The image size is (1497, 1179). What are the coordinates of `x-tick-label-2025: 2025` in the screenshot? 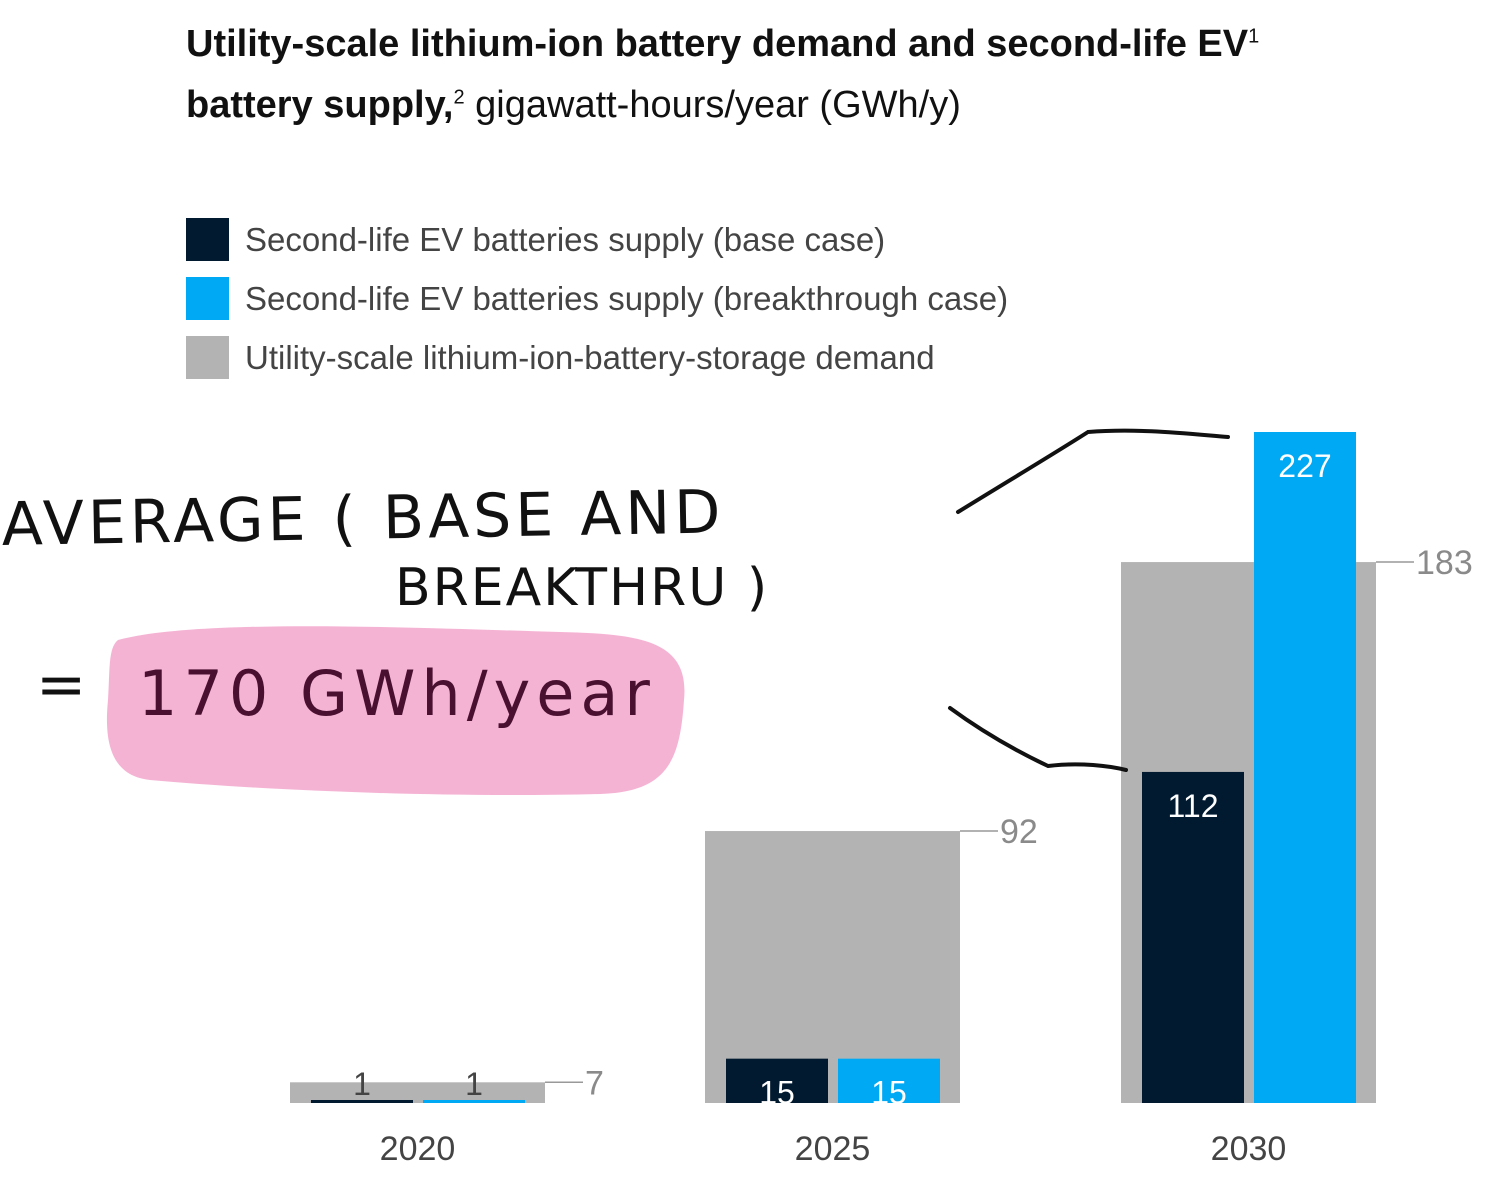 It's located at (833, 1149).